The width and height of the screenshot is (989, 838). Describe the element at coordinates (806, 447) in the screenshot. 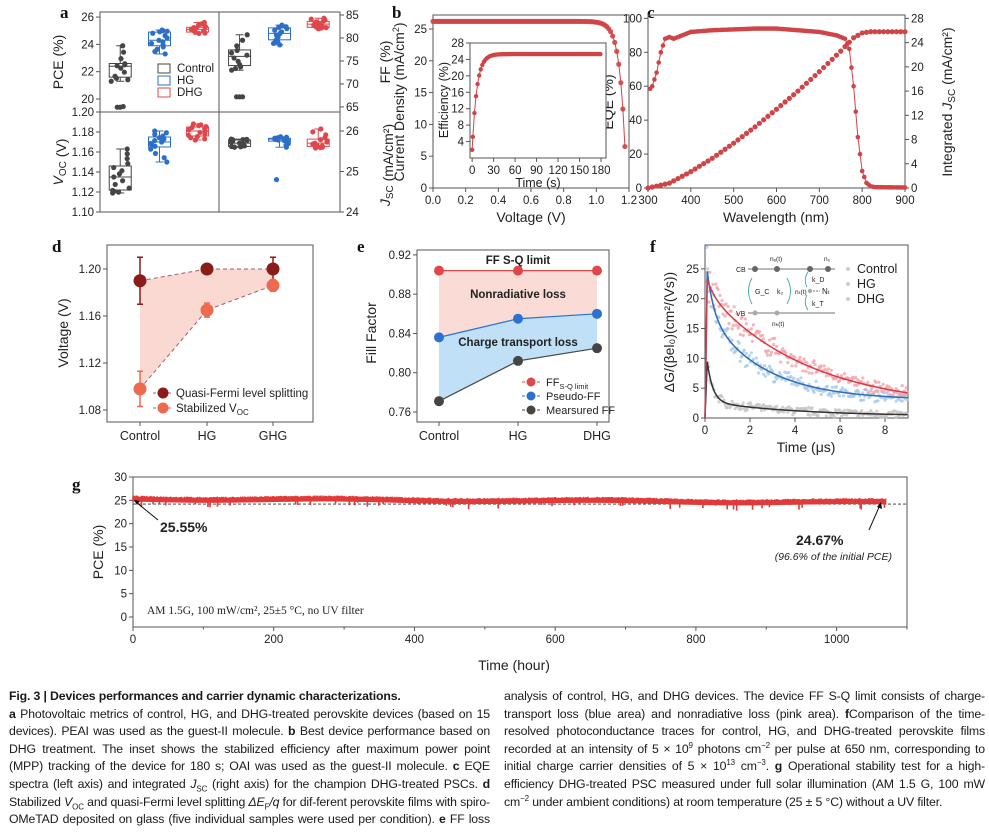

I see `f-xlabel: Time (μs)` at that location.